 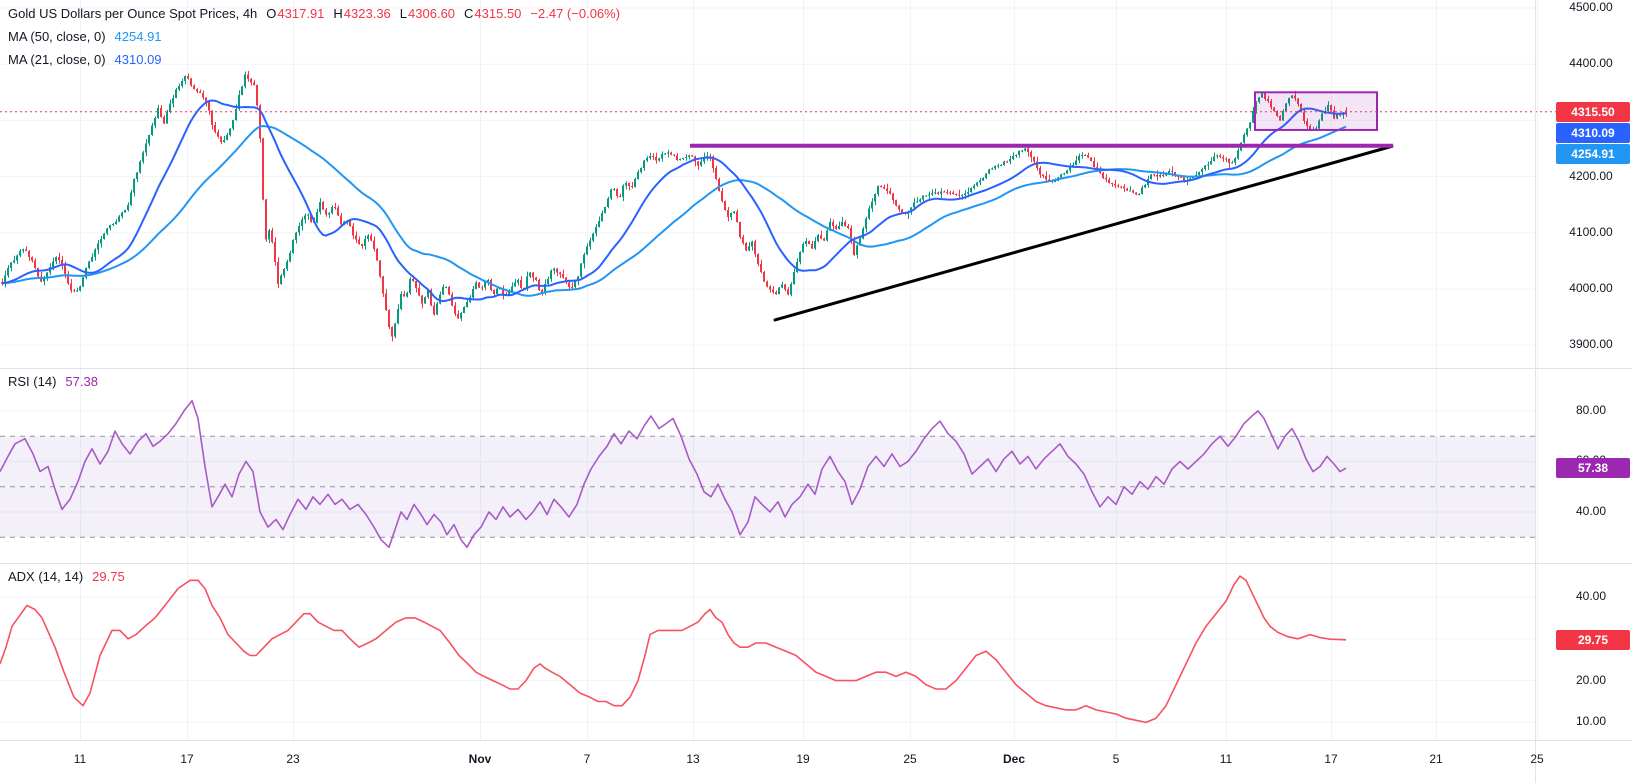 What do you see at coordinates (493, 13) in the screenshot?
I see `ohlc-close: C 4315.50` at bounding box center [493, 13].